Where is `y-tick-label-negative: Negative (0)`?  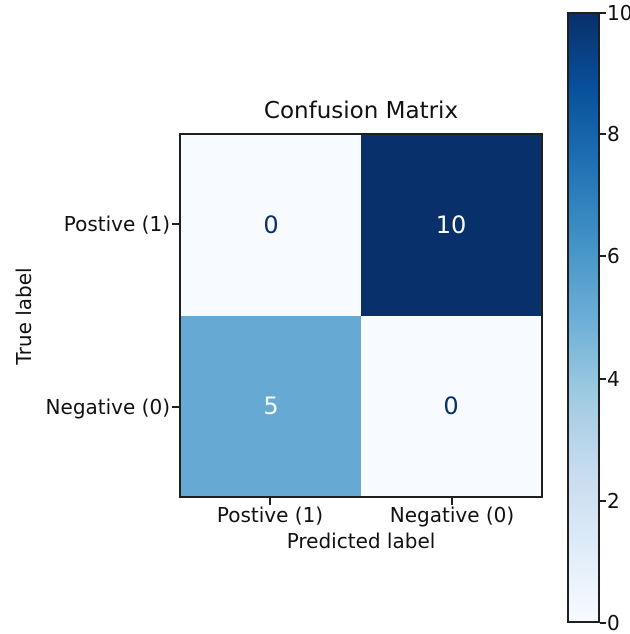
y-tick-label-negative: Negative (0) is located at coordinates (107, 407).